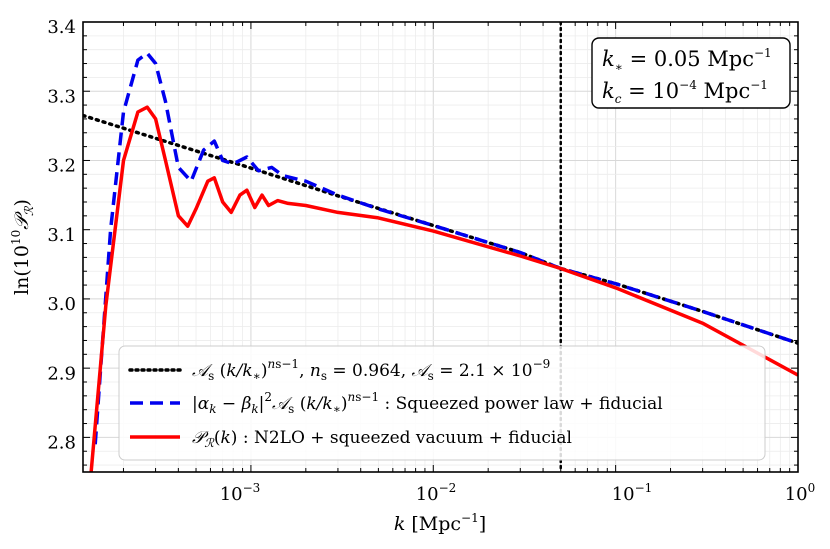 This screenshot has height=549, width=830. What do you see at coordinates (61, 304) in the screenshot?
I see `y-tick-label: 3.0` at bounding box center [61, 304].